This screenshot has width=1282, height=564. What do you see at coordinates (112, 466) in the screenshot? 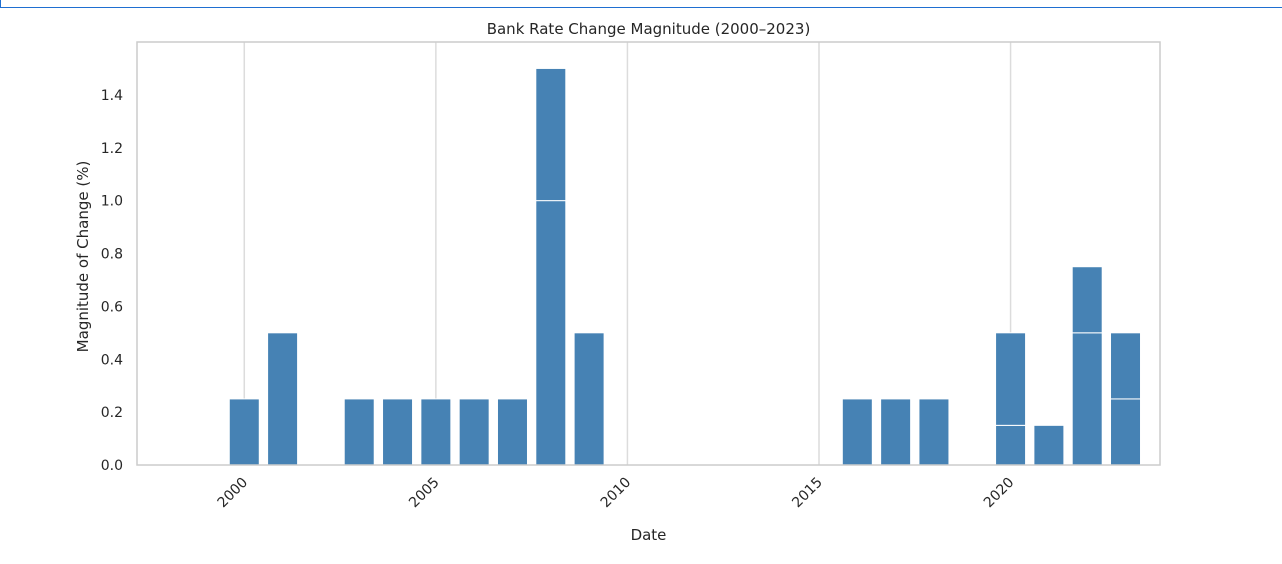
I see `y-tick-label: 0.0` at bounding box center [112, 466].